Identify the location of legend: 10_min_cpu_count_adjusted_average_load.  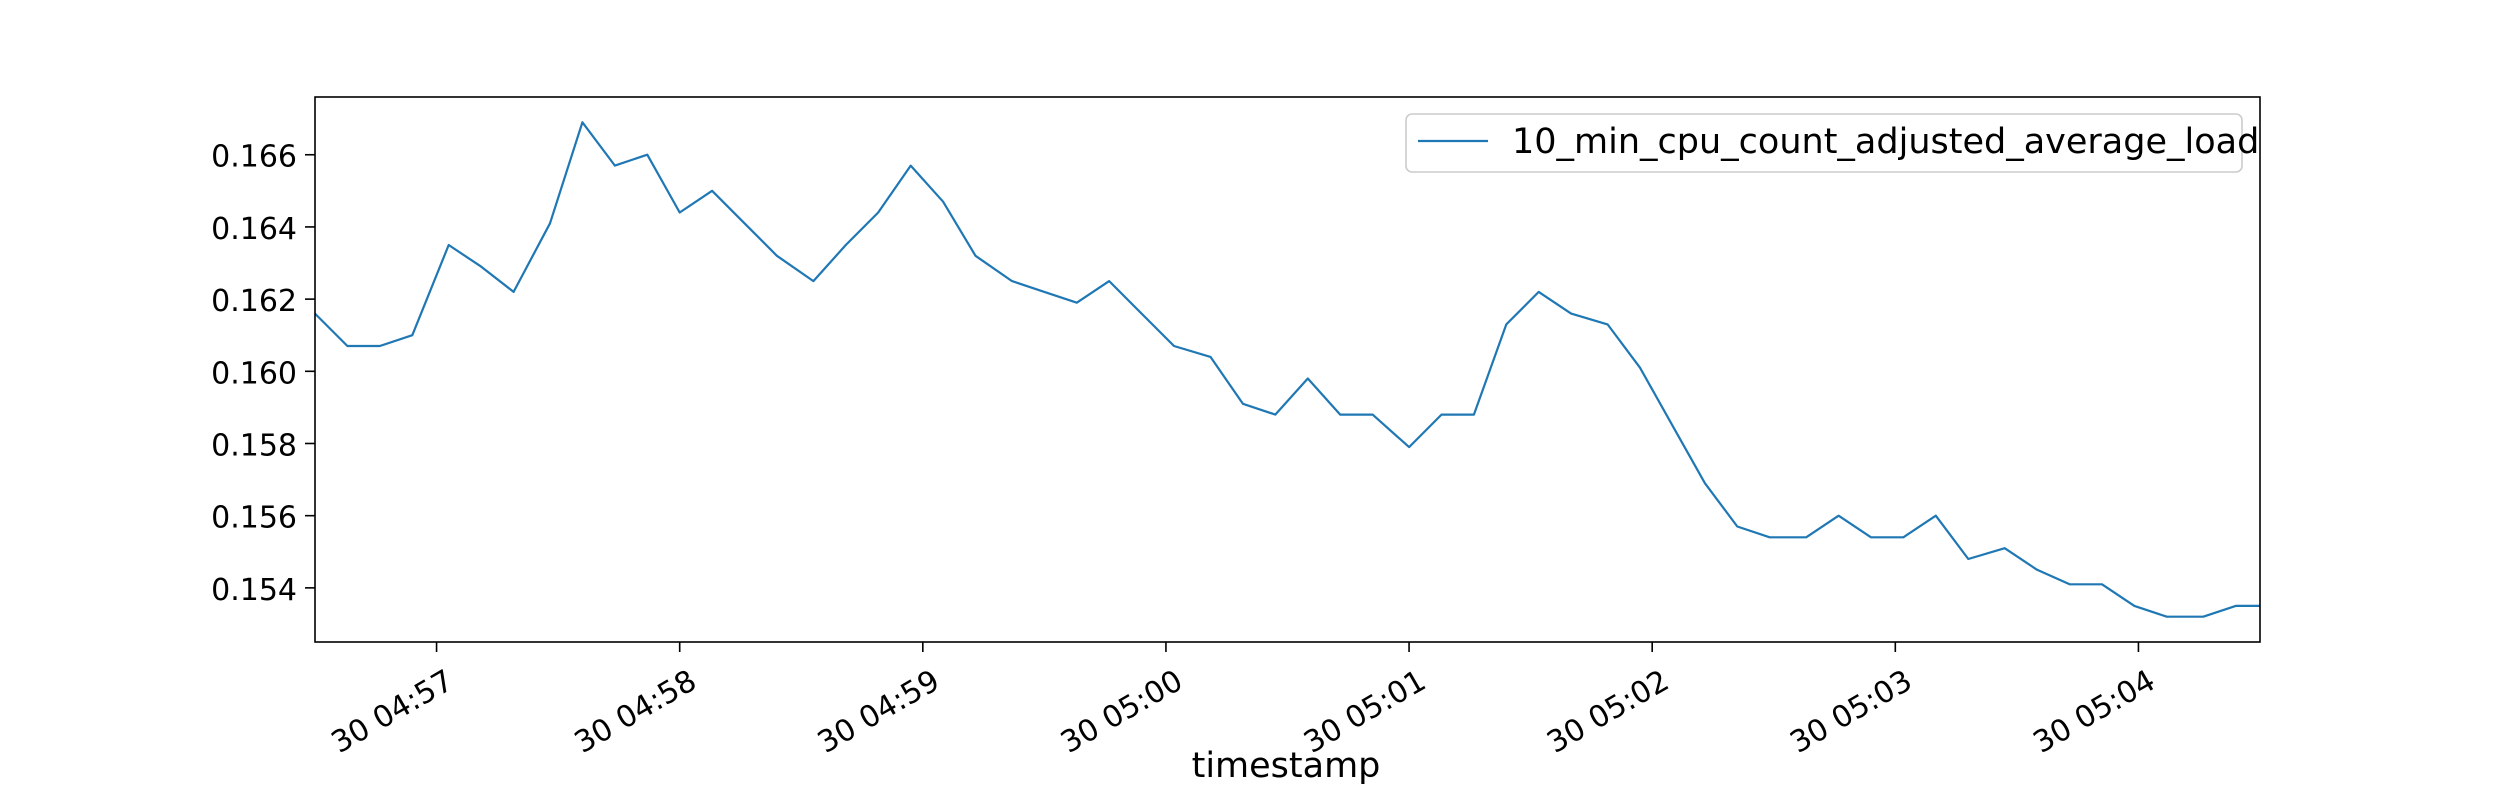
(1832, 143).